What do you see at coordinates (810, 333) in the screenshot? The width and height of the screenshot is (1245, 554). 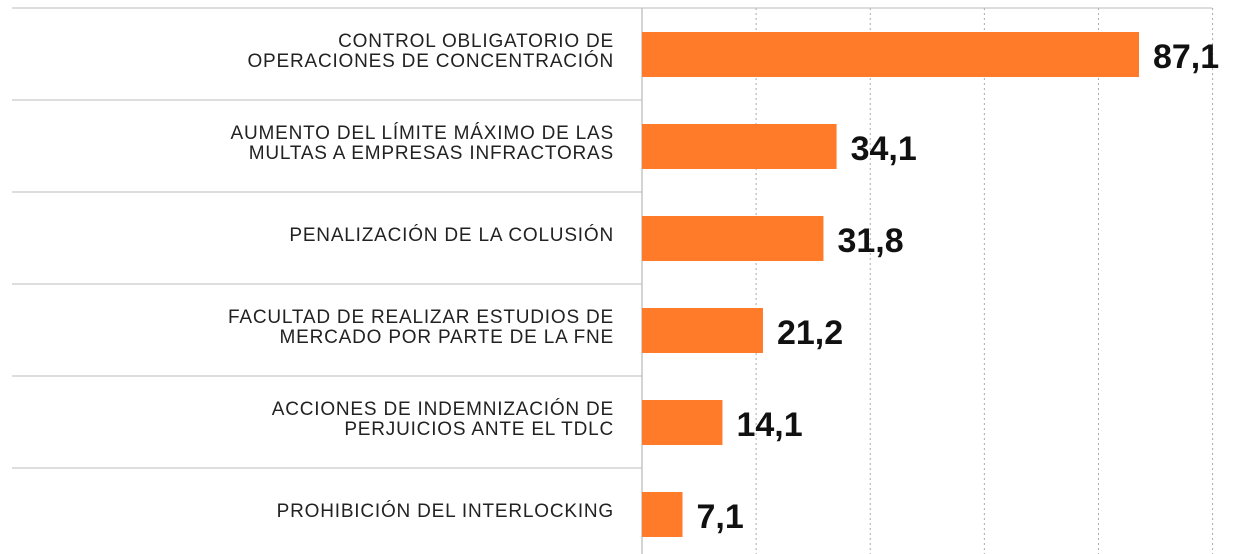 I see `value-label: 21,2` at bounding box center [810, 333].